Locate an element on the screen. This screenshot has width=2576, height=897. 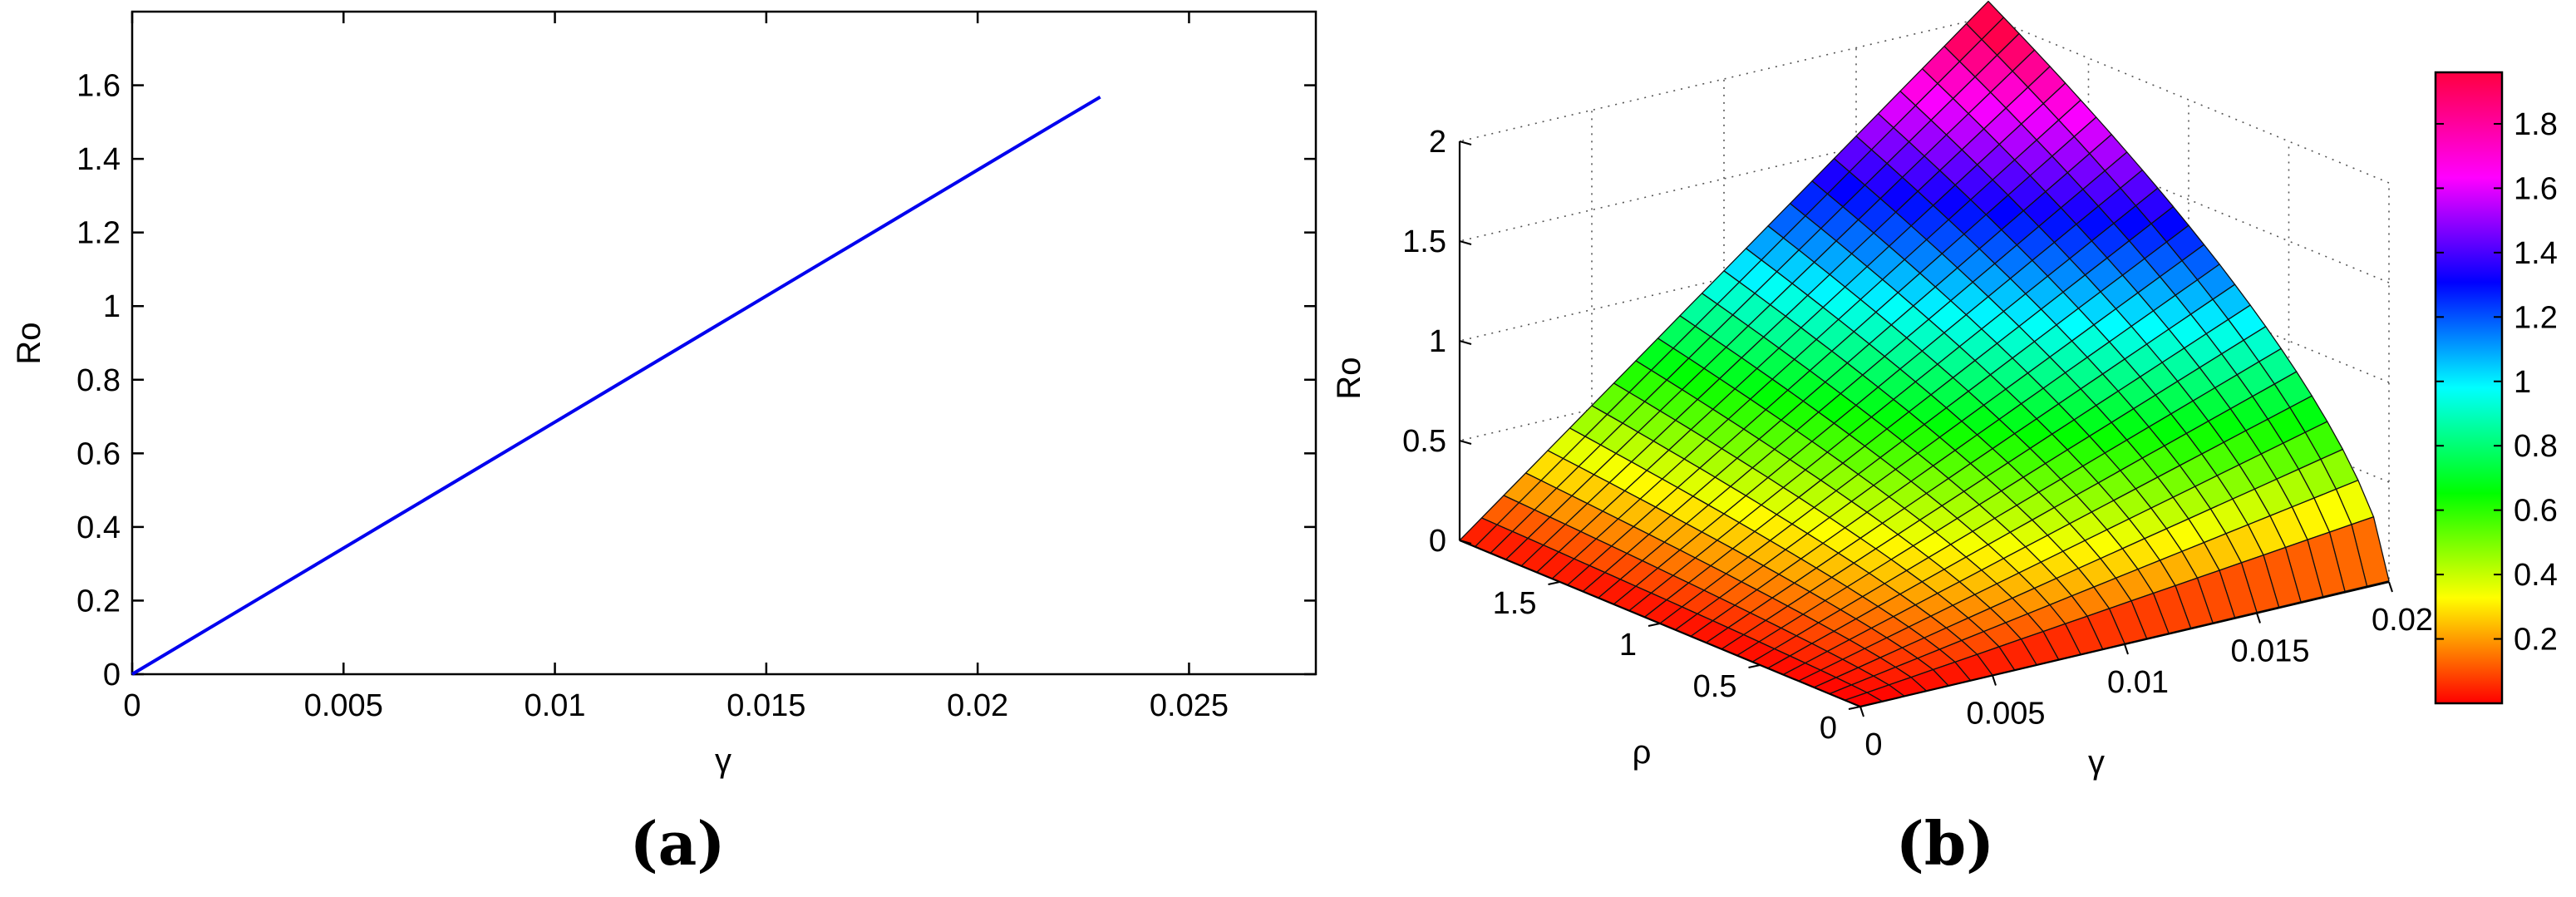
colorbar-tick-label: 1 is located at coordinates (2522, 382).